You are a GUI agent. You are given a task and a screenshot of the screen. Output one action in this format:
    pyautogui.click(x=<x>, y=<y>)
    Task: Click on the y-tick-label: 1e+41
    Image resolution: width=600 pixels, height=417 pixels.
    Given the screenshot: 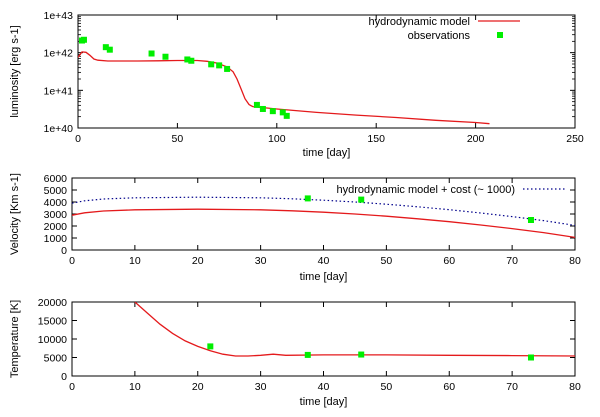 What is the action you would take?
    pyautogui.click(x=59, y=91)
    